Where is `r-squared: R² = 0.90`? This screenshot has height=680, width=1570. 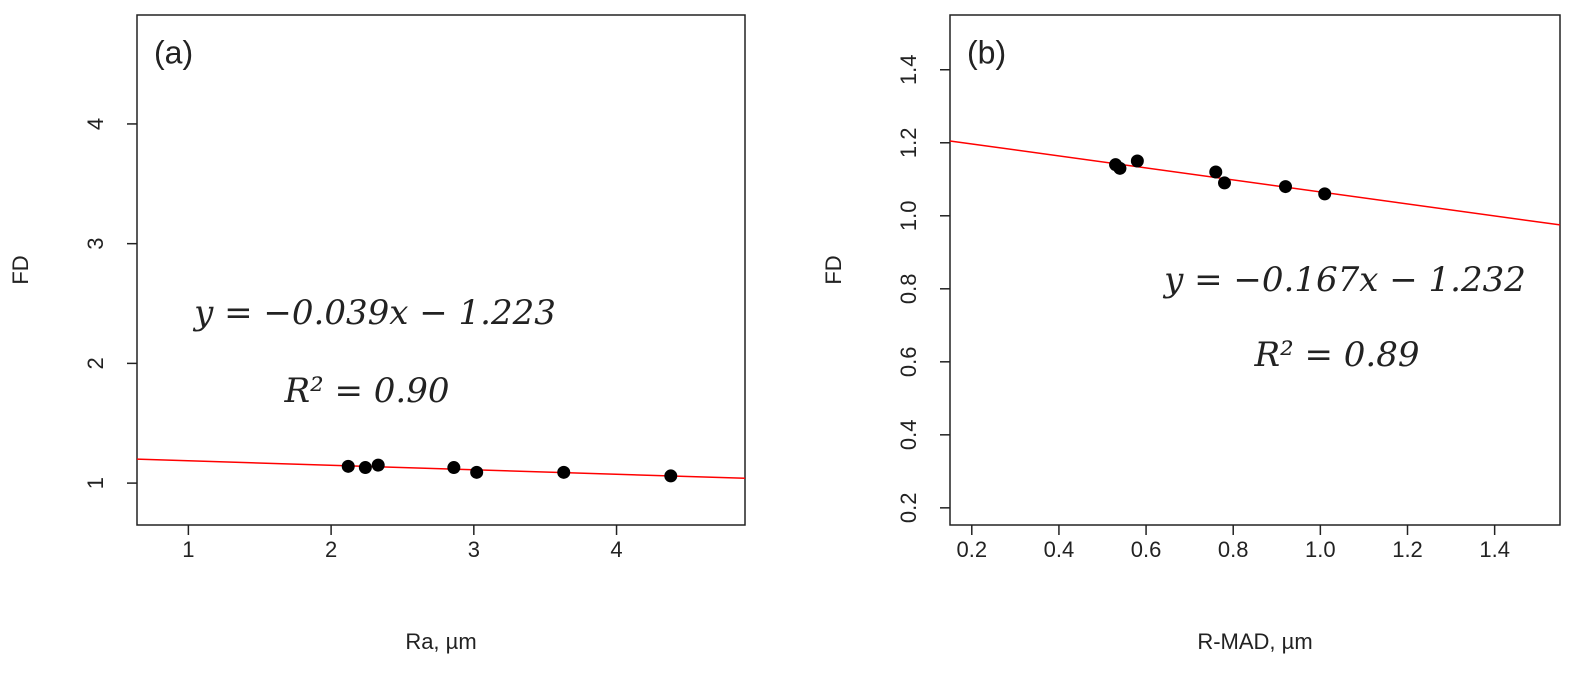 r-squared: R² = 0.90 is located at coordinates (366, 391).